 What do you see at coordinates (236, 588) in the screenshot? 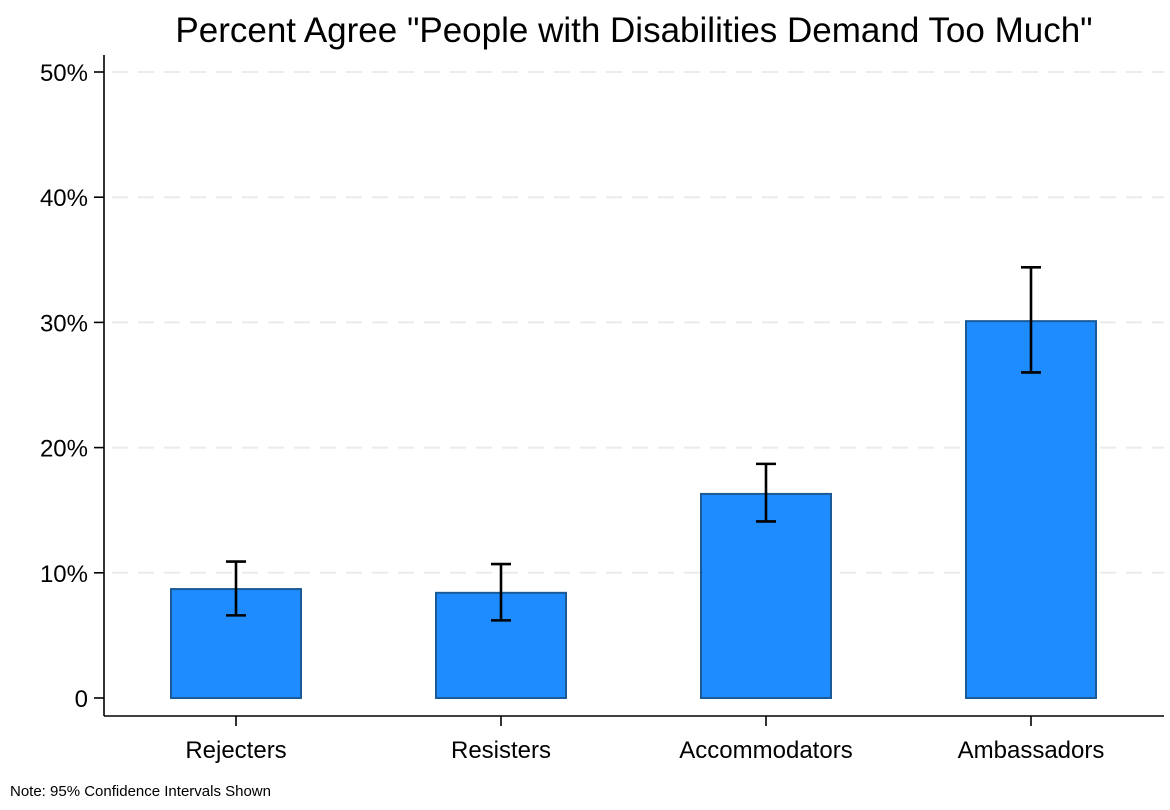
I see `error-bar-rejecters` at bounding box center [236, 588].